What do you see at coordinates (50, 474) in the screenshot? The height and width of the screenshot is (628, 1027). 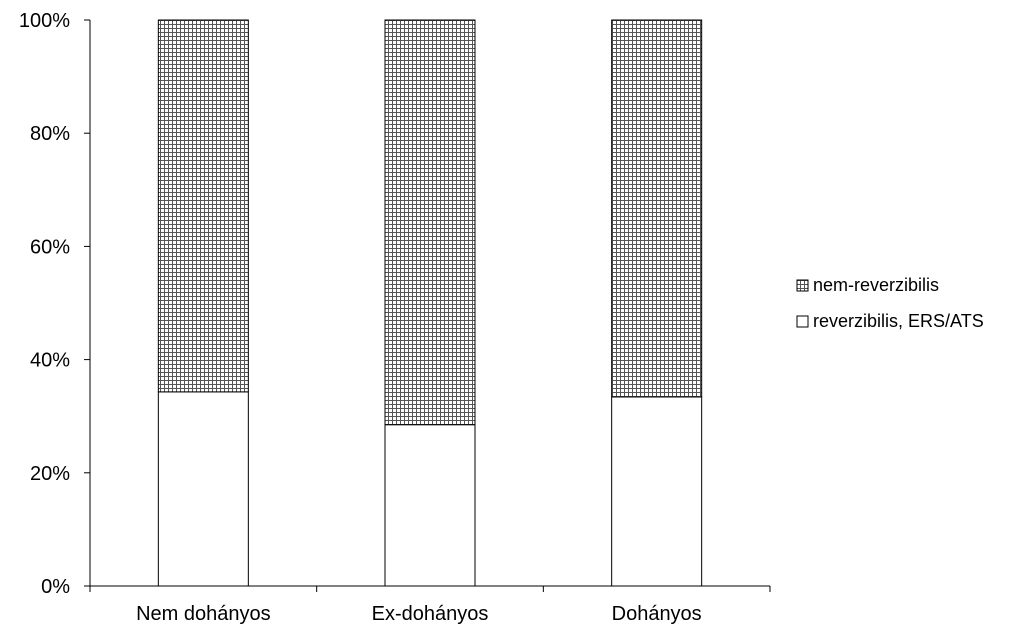 I see `y-tick-label: 20%` at bounding box center [50, 474].